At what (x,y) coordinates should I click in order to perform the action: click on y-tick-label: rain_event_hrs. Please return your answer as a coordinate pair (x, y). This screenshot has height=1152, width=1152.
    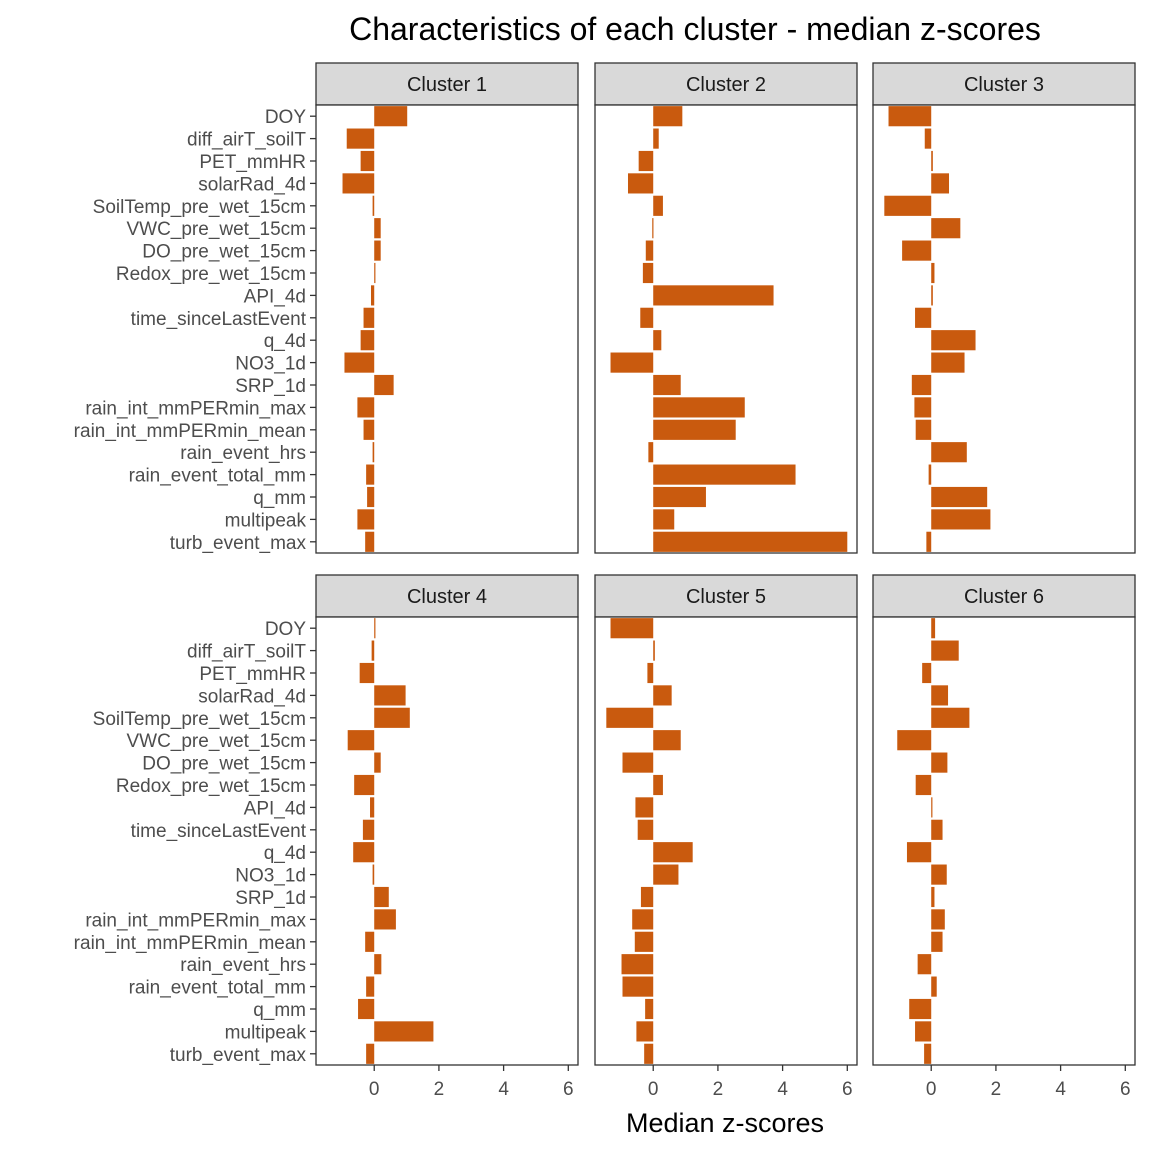
    Looking at the image, I should click on (243, 453).